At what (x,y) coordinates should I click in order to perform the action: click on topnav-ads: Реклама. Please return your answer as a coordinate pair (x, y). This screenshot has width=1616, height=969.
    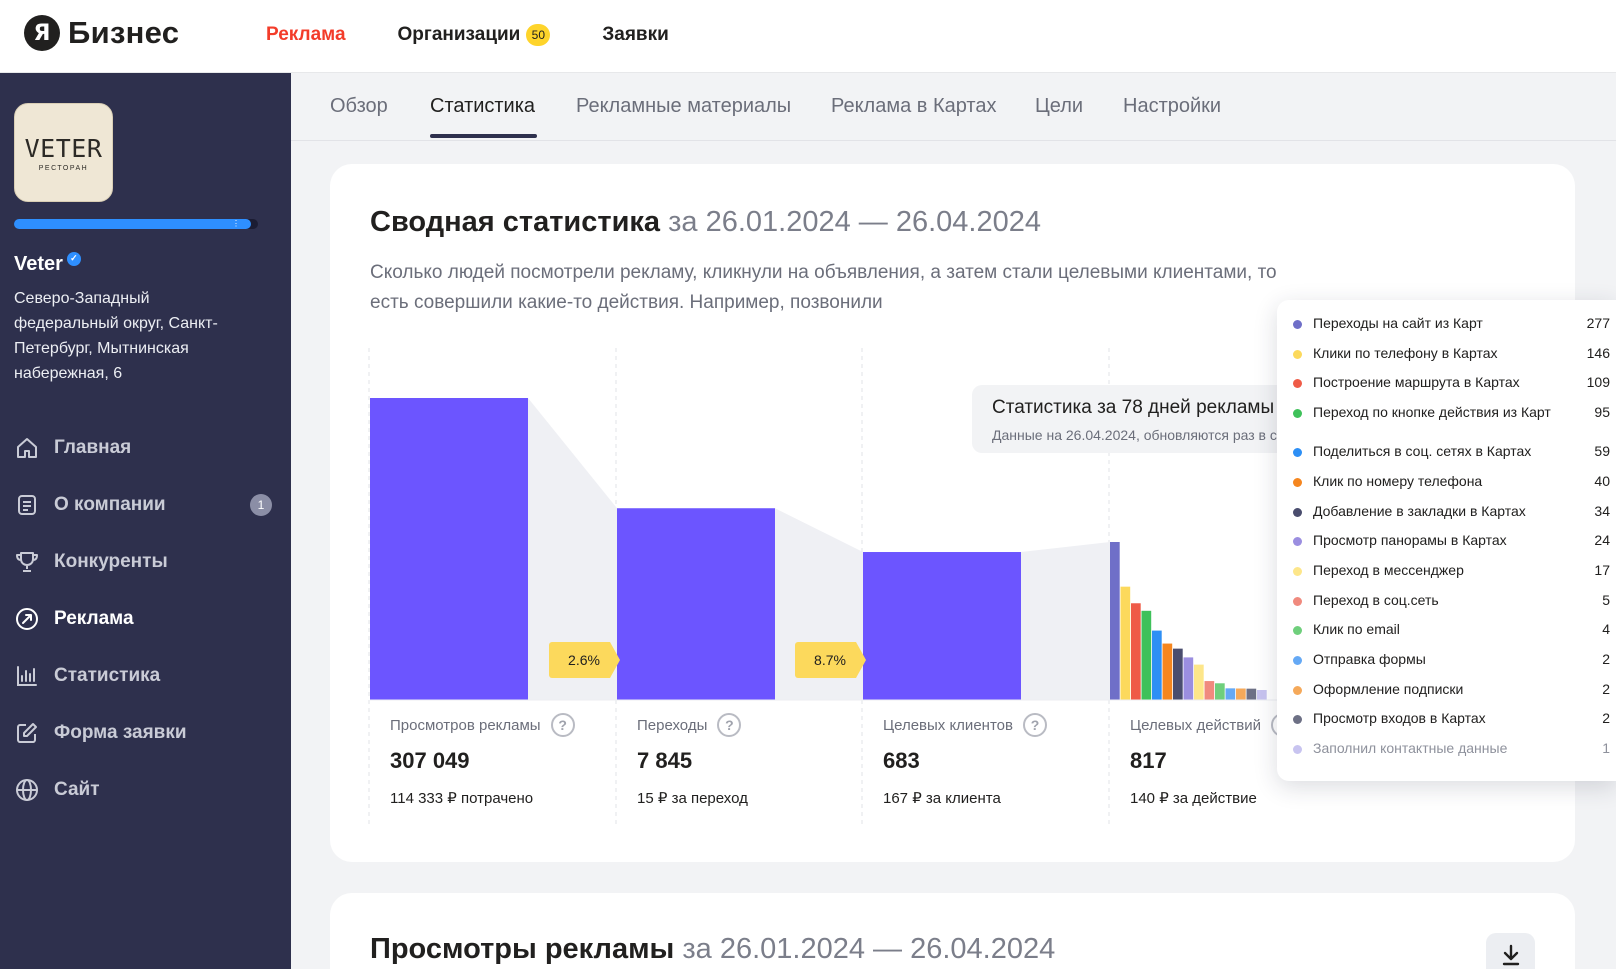
    Looking at the image, I should click on (306, 35).